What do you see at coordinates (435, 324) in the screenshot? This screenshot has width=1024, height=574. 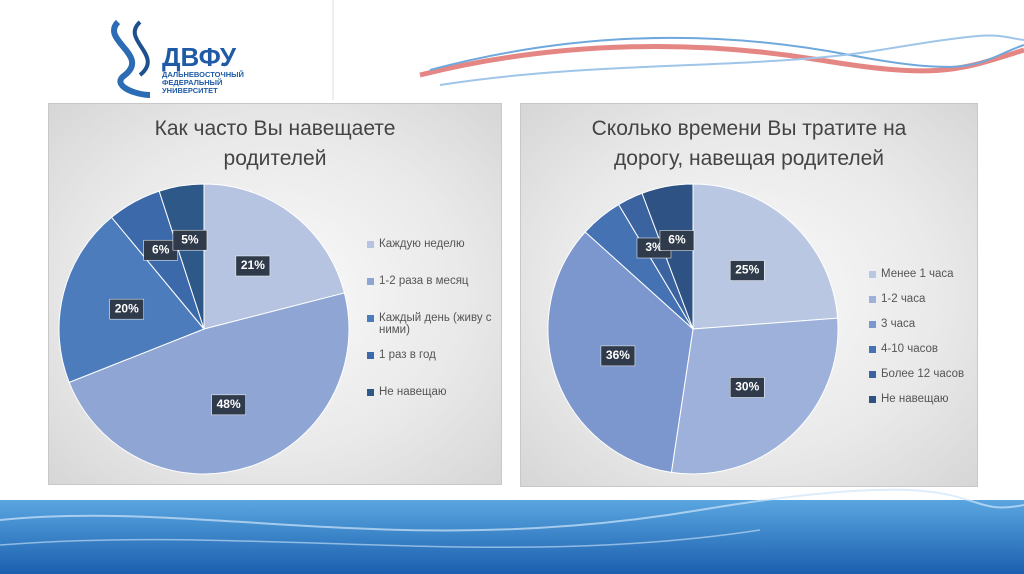 I see `legend-label: Каждый день (живу с ними)` at bounding box center [435, 324].